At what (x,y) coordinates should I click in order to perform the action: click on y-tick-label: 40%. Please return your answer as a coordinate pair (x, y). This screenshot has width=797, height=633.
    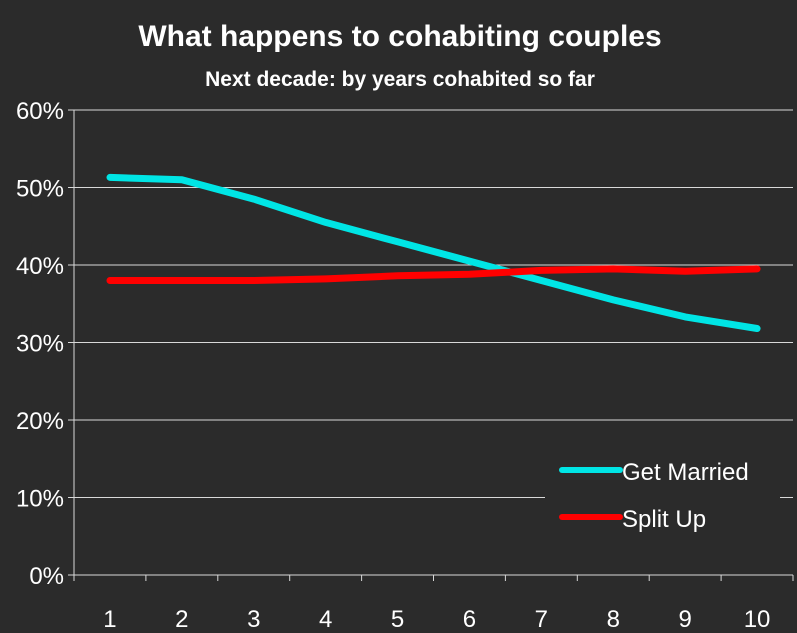
    Looking at the image, I should click on (40, 266).